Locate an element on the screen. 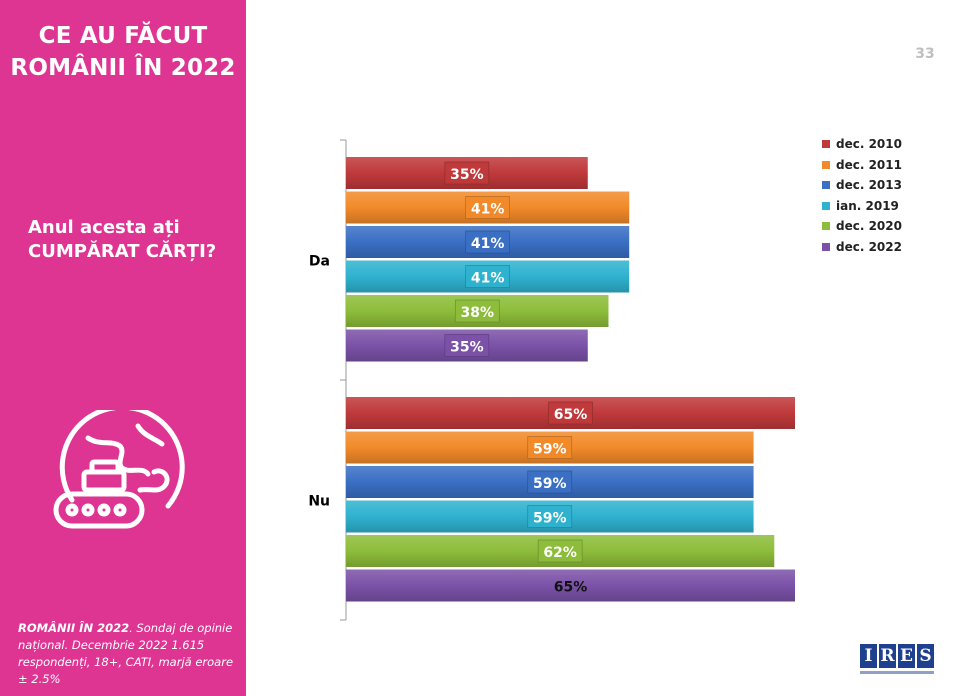  legend-item: dec. 2011 is located at coordinates (862, 165).